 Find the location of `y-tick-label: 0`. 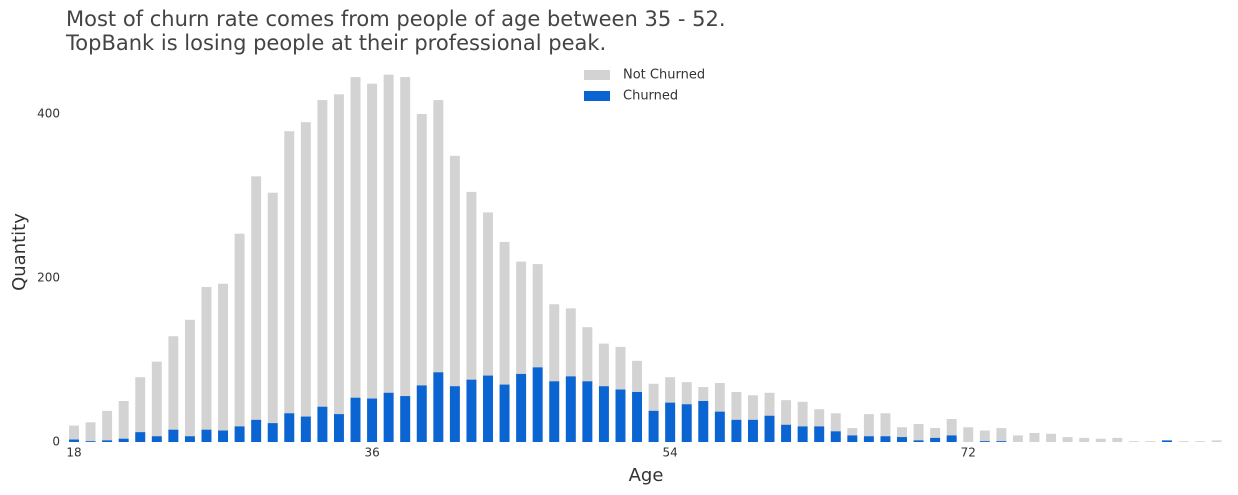

y-tick-label: 0 is located at coordinates (56, 442).